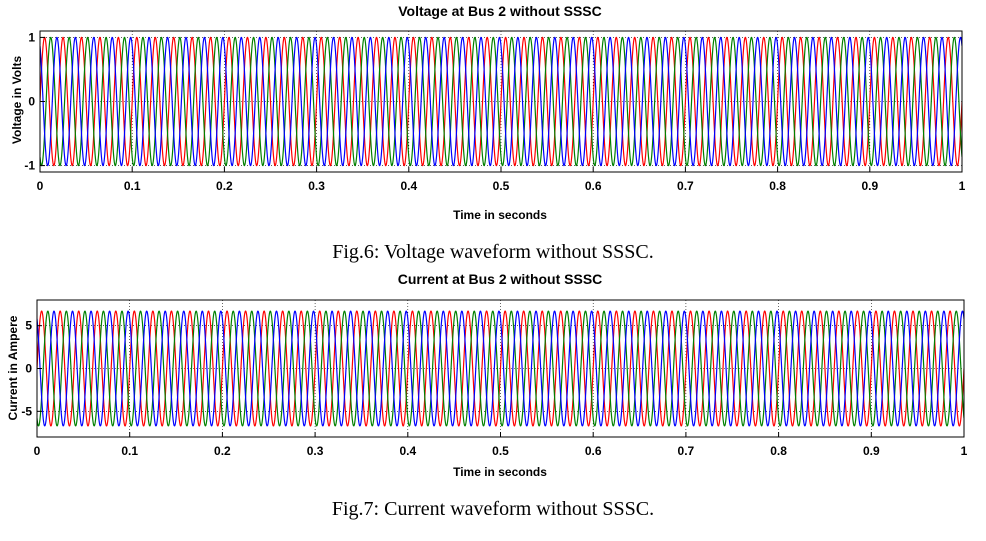  I want to click on chart-title: Voltage at Bus 2 without SSSC, so click(500, 11).